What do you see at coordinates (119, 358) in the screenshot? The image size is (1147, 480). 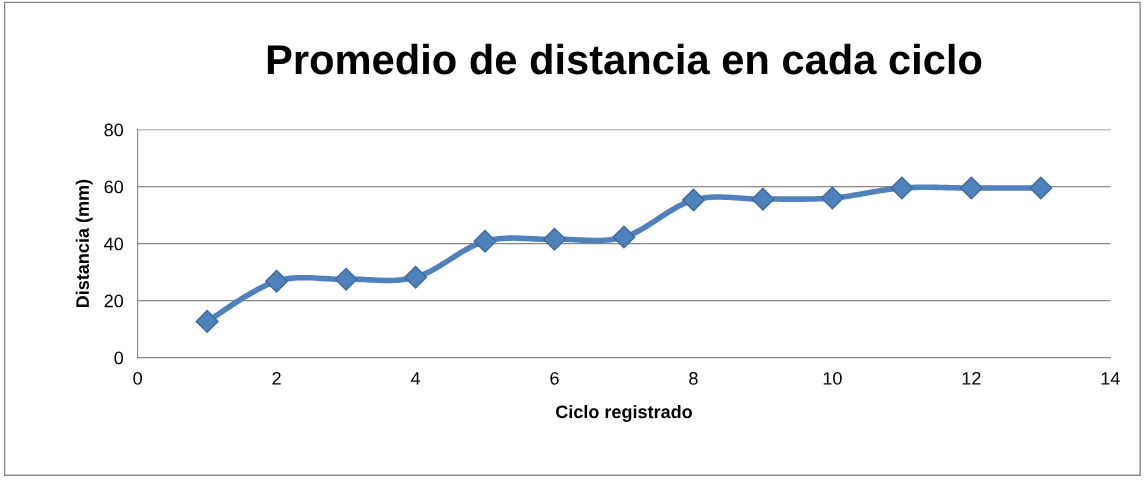 I see `y-tick-label: 0` at bounding box center [119, 358].